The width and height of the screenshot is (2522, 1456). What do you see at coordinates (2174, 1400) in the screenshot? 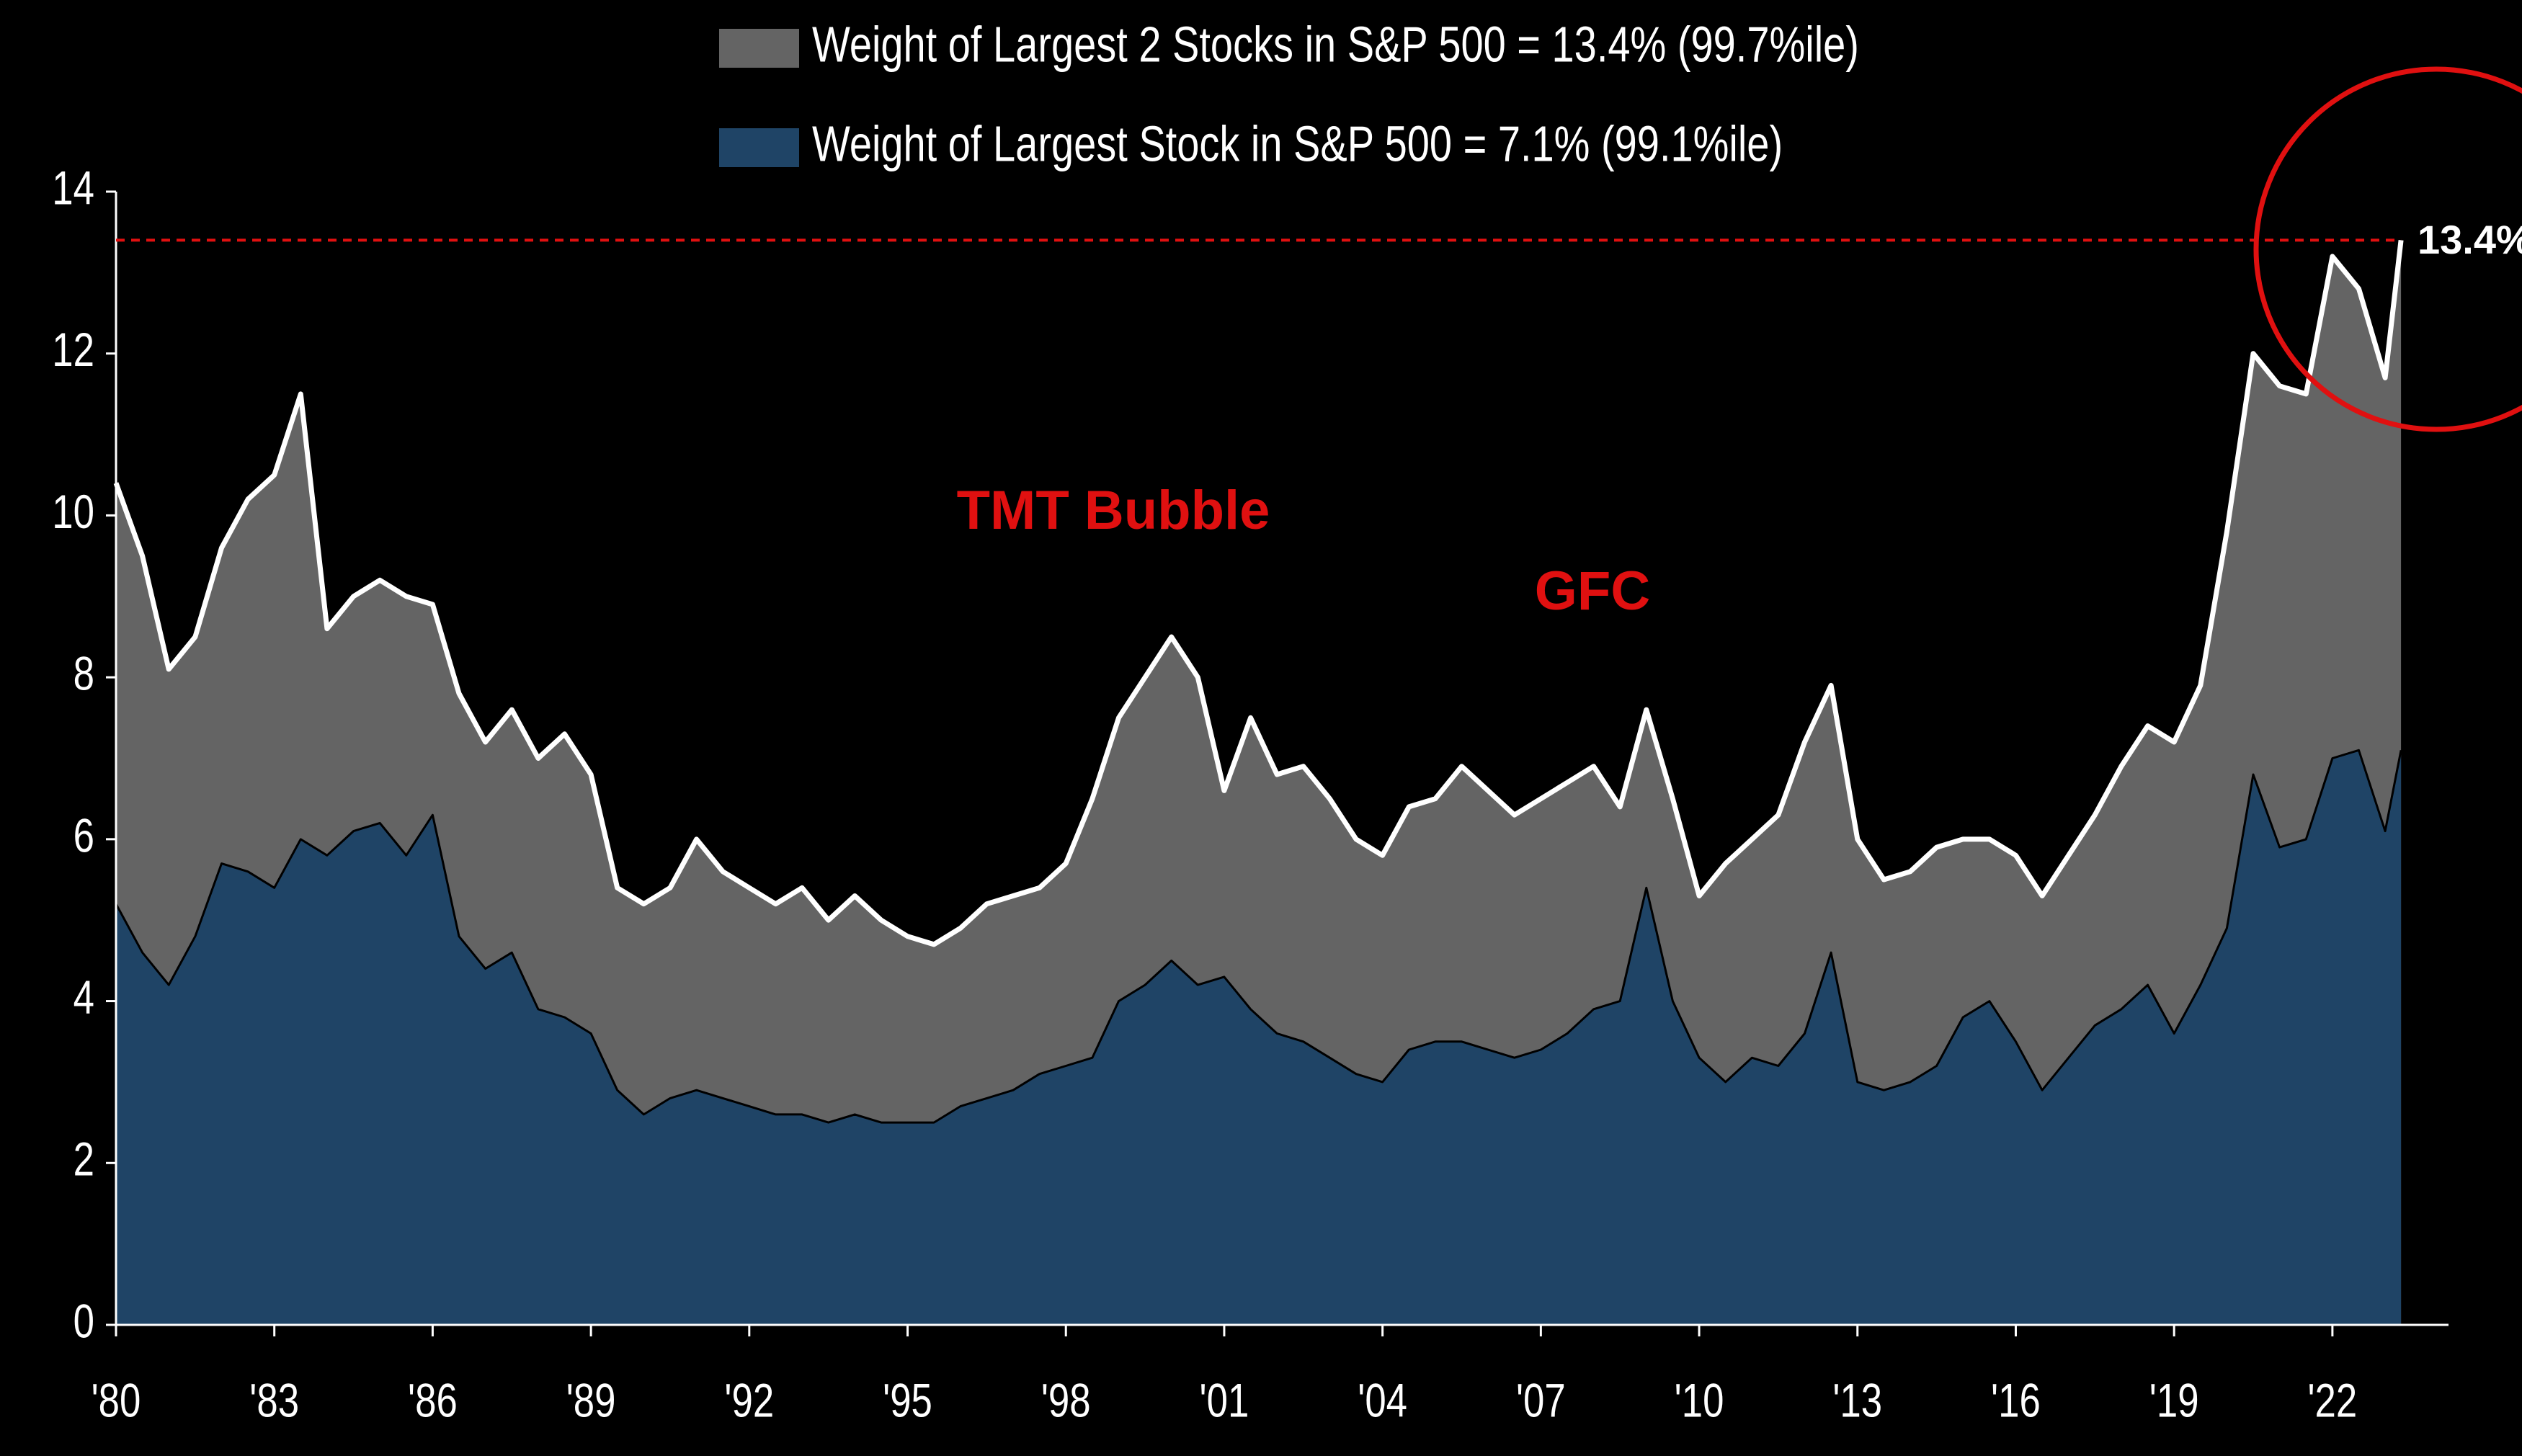
I see `x-tick-label: '19` at bounding box center [2174, 1400].